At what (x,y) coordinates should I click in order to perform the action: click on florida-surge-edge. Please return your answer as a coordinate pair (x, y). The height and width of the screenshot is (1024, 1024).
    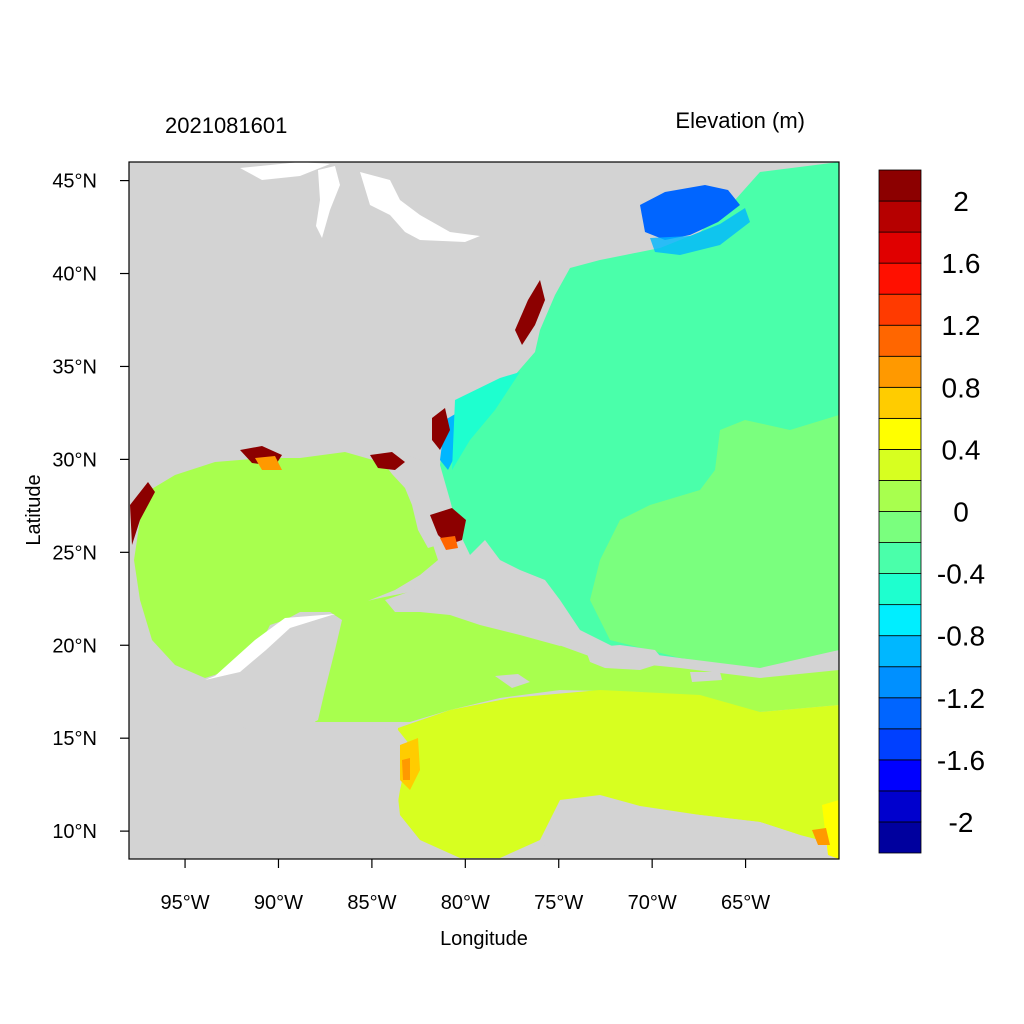
    Looking at the image, I should click on (449, 543).